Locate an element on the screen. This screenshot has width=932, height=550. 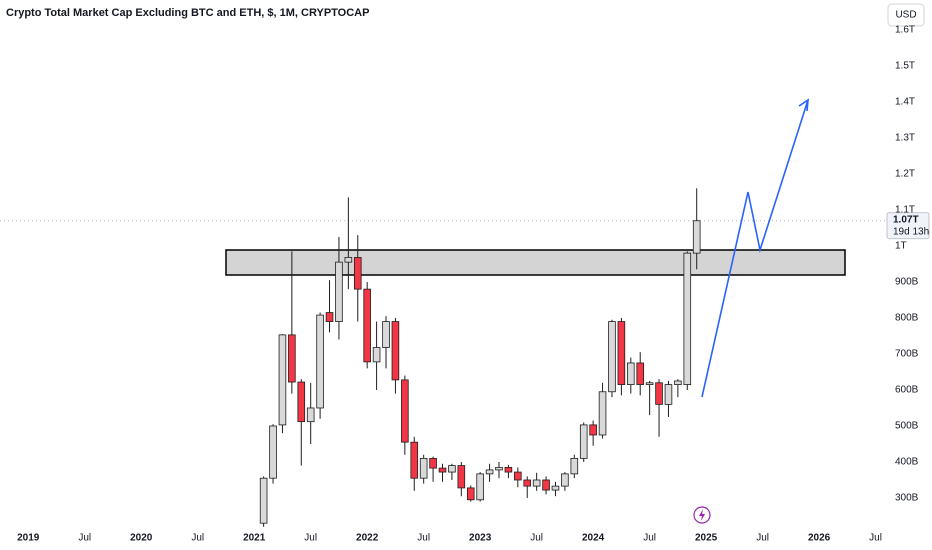
x-tick-label: 2024 is located at coordinates (593, 538).